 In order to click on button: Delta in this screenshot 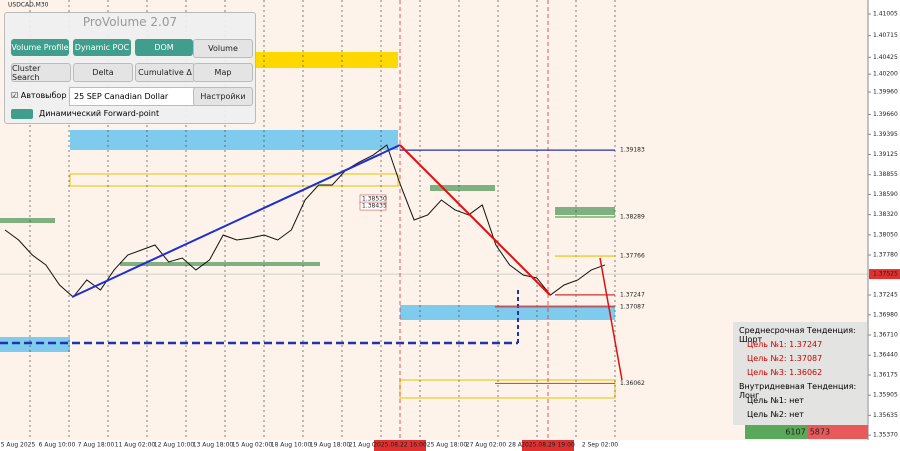, I will do `click(103, 72)`.